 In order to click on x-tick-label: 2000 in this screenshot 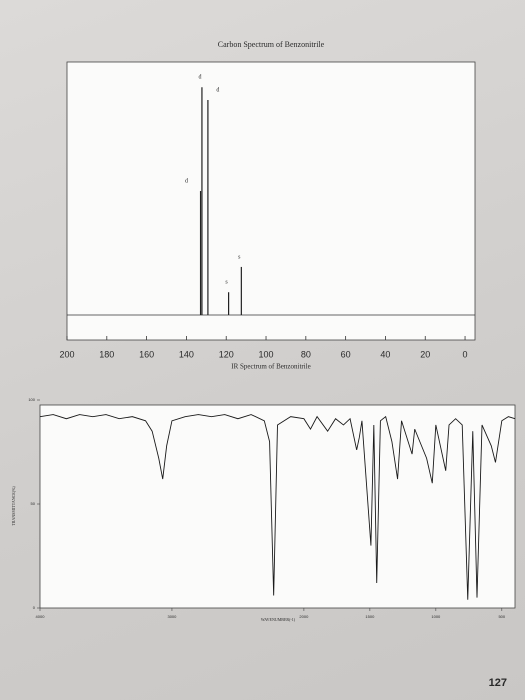, I will do `click(304, 616)`.